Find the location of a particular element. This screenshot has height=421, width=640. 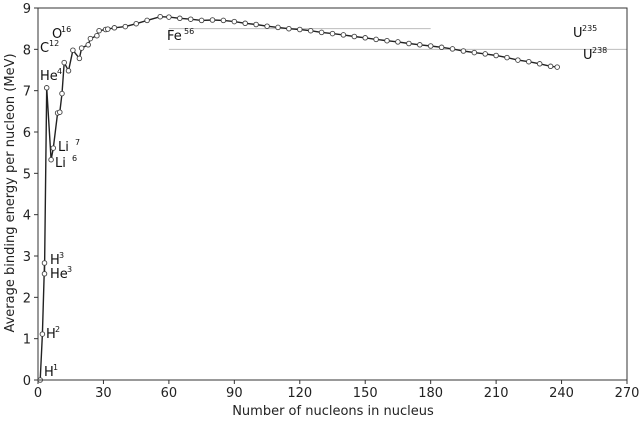

x-axis-label: Number of nucleons in nucleus is located at coordinates (333, 411).